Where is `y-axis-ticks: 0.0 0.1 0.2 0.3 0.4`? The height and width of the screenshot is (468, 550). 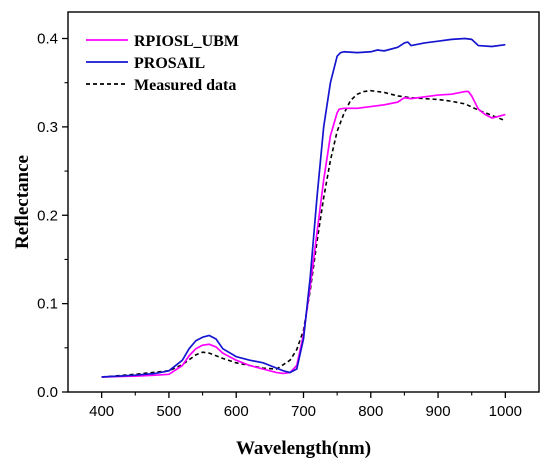
y-axis-ticks: 0.0 0.1 0.2 0.3 0.4 is located at coordinates (52, 216).